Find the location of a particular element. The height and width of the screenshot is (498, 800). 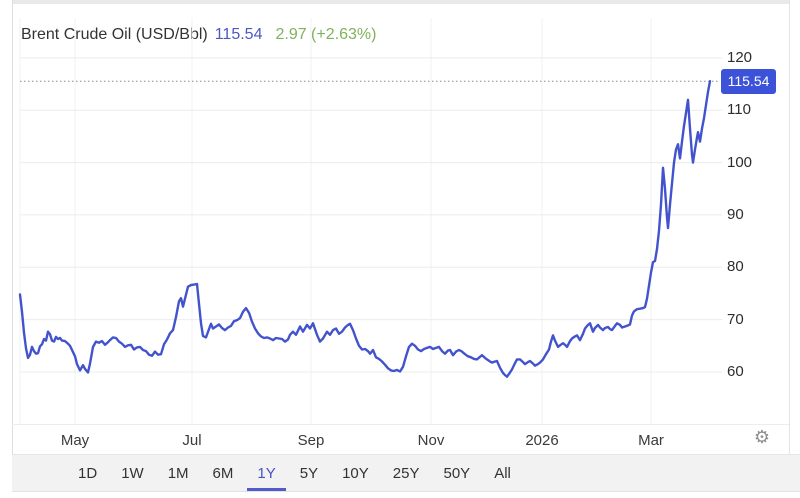

range-button-50y: 50Y is located at coordinates (457, 473).